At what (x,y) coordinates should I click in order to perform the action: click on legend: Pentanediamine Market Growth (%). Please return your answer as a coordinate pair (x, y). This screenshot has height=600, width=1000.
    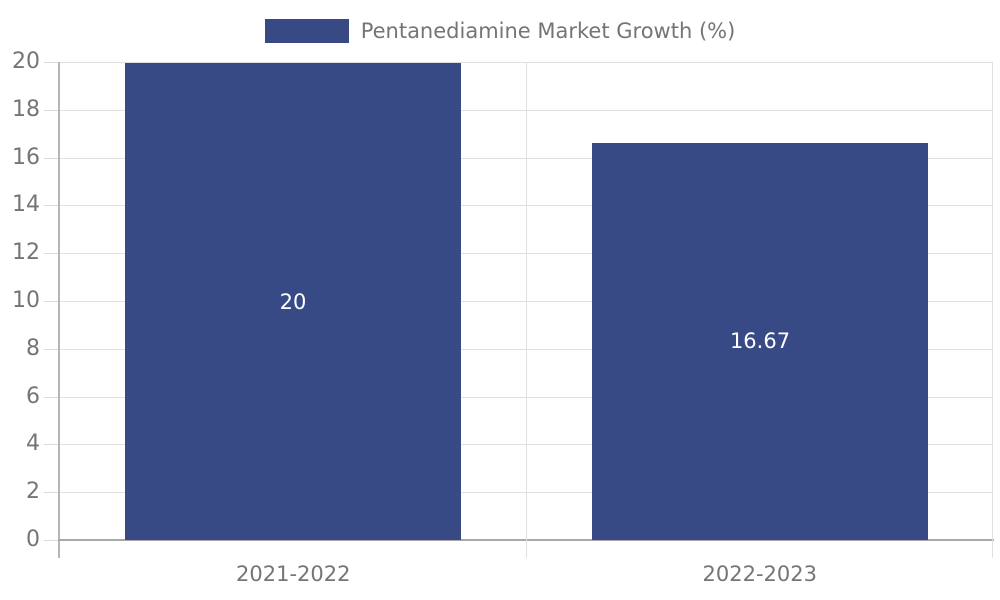
    Looking at the image, I should click on (500, 31).